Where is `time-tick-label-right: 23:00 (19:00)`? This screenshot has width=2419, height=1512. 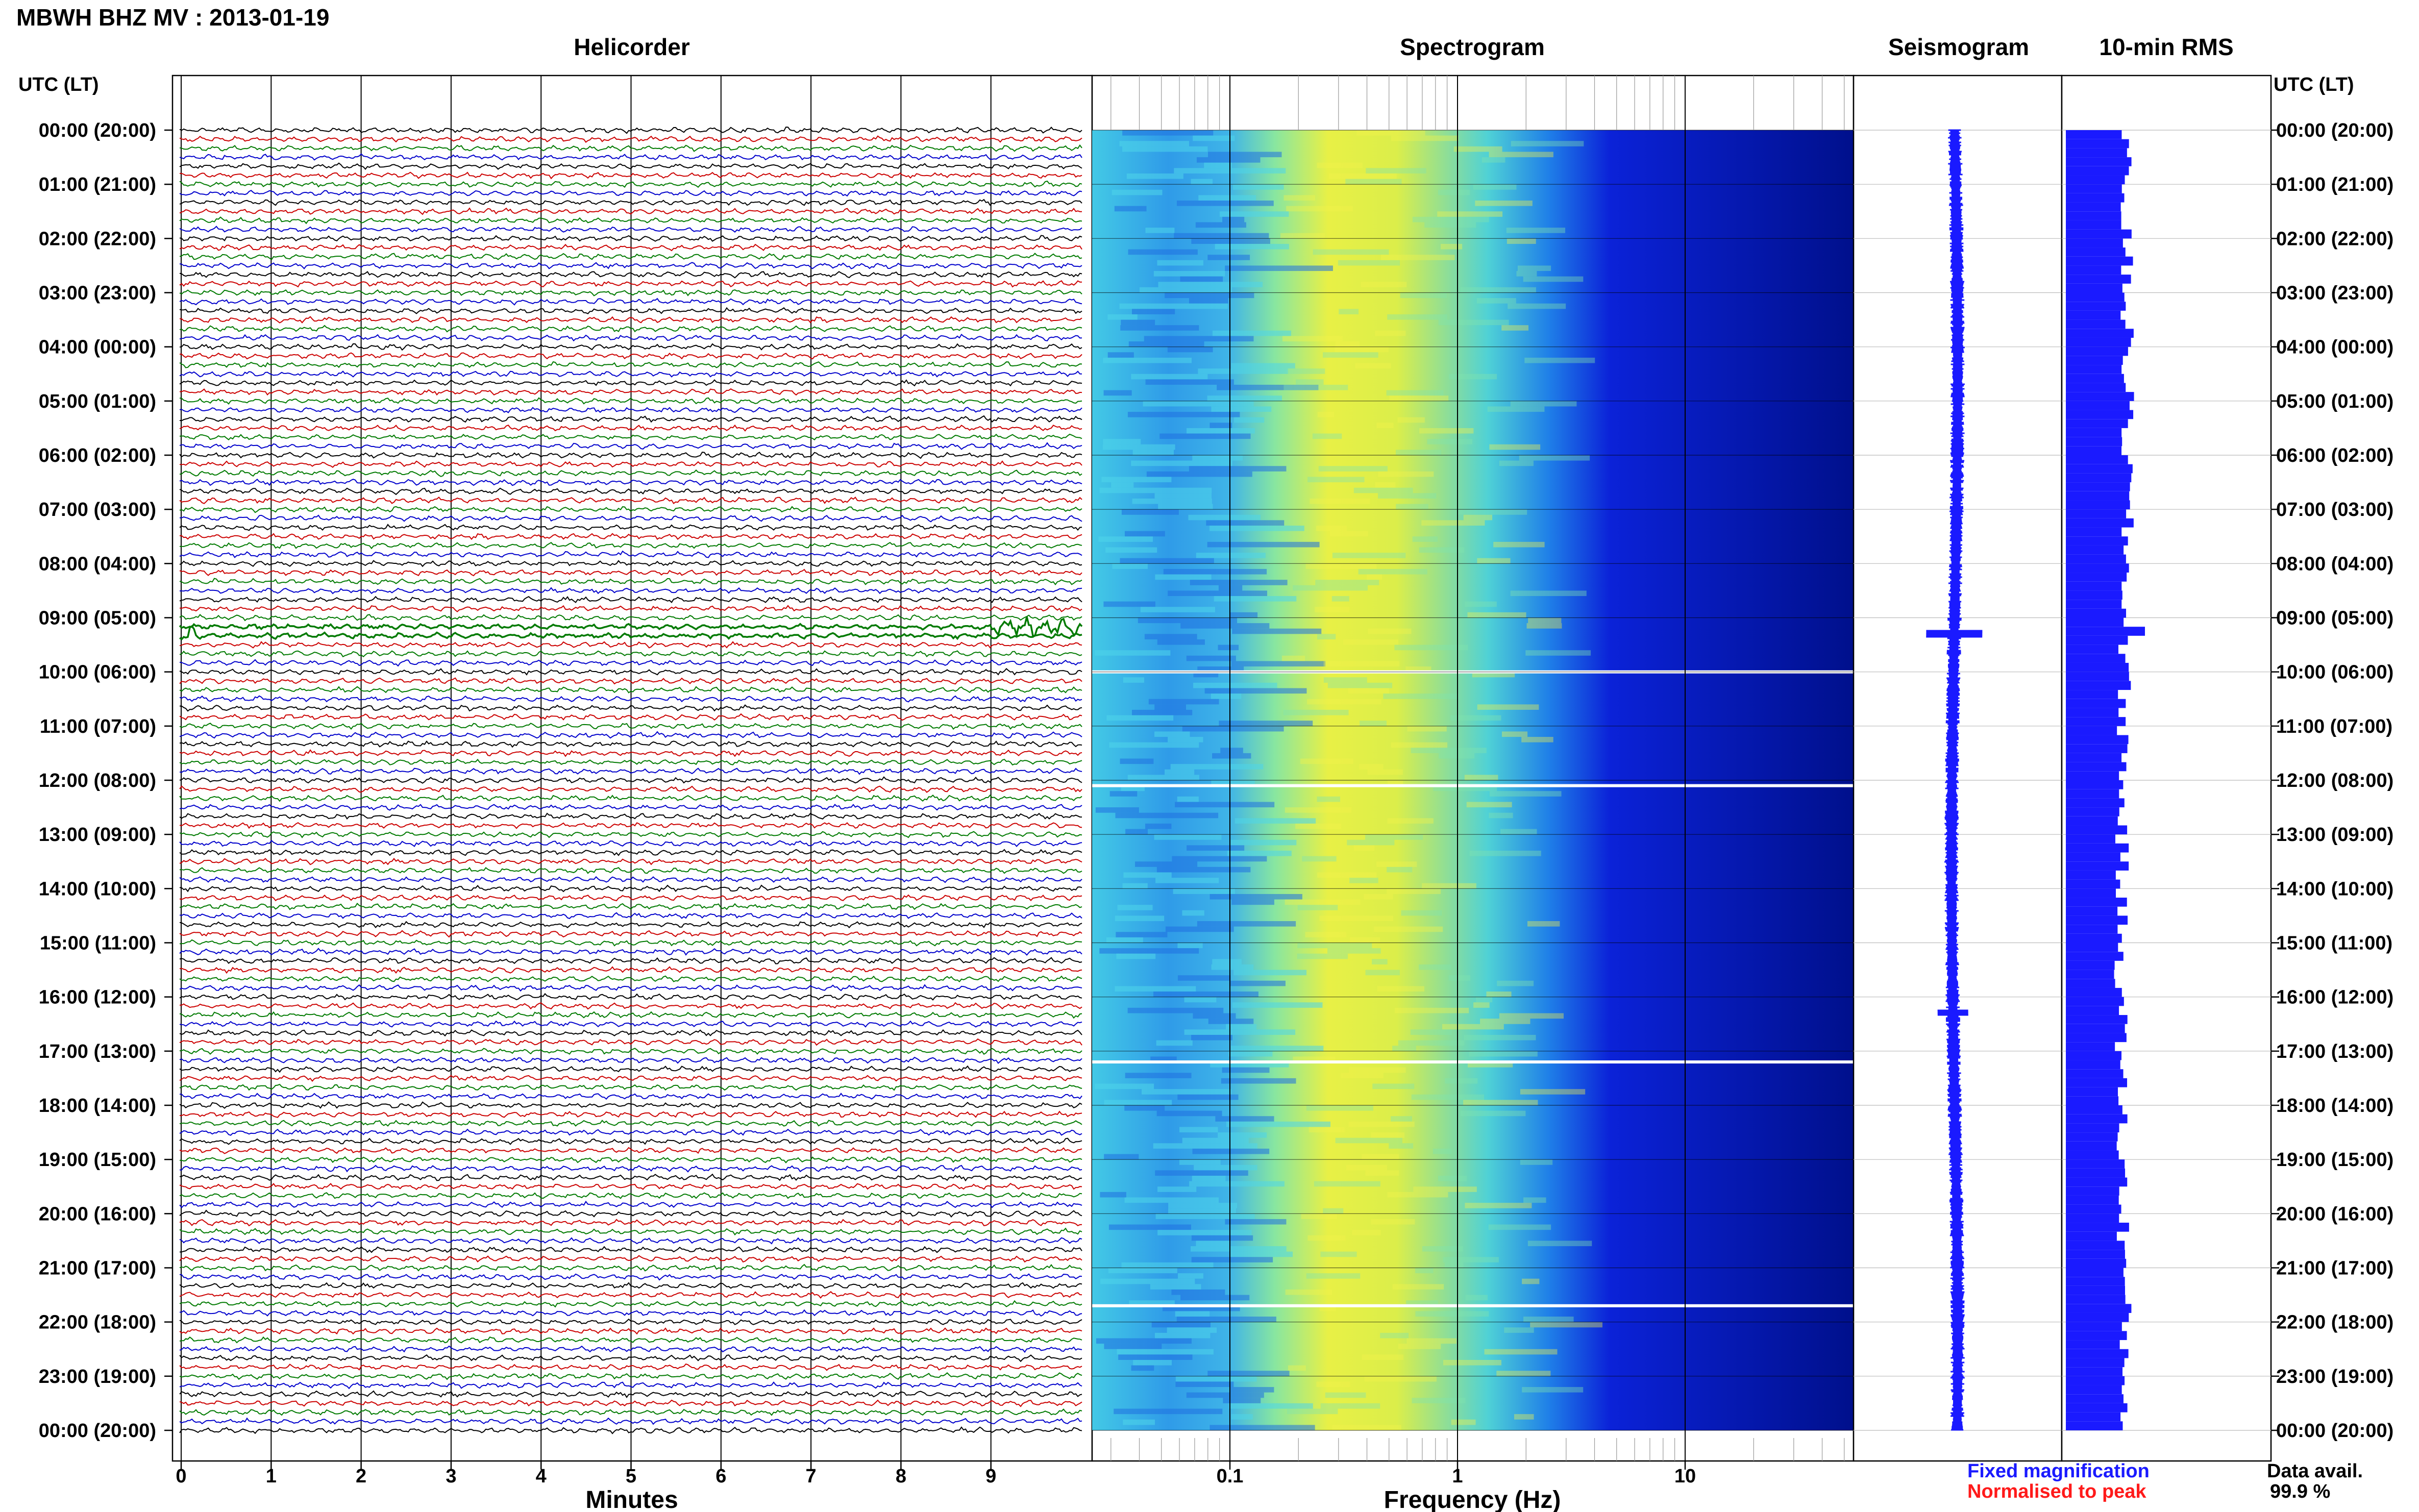
time-tick-label-right: 23:00 (19:00) is located at coordinates (2334, 1376).